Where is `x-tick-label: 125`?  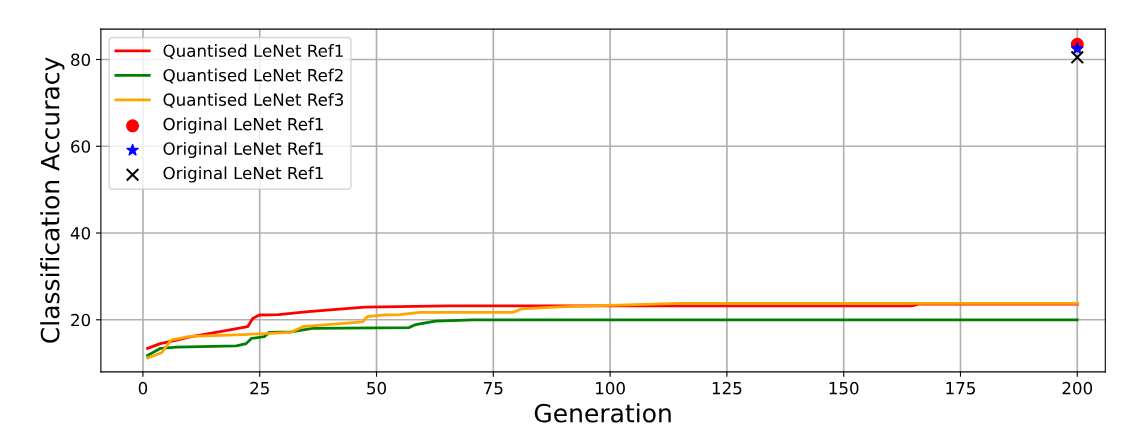 x-tick-label: 125 is located at coordinates (727, 388).